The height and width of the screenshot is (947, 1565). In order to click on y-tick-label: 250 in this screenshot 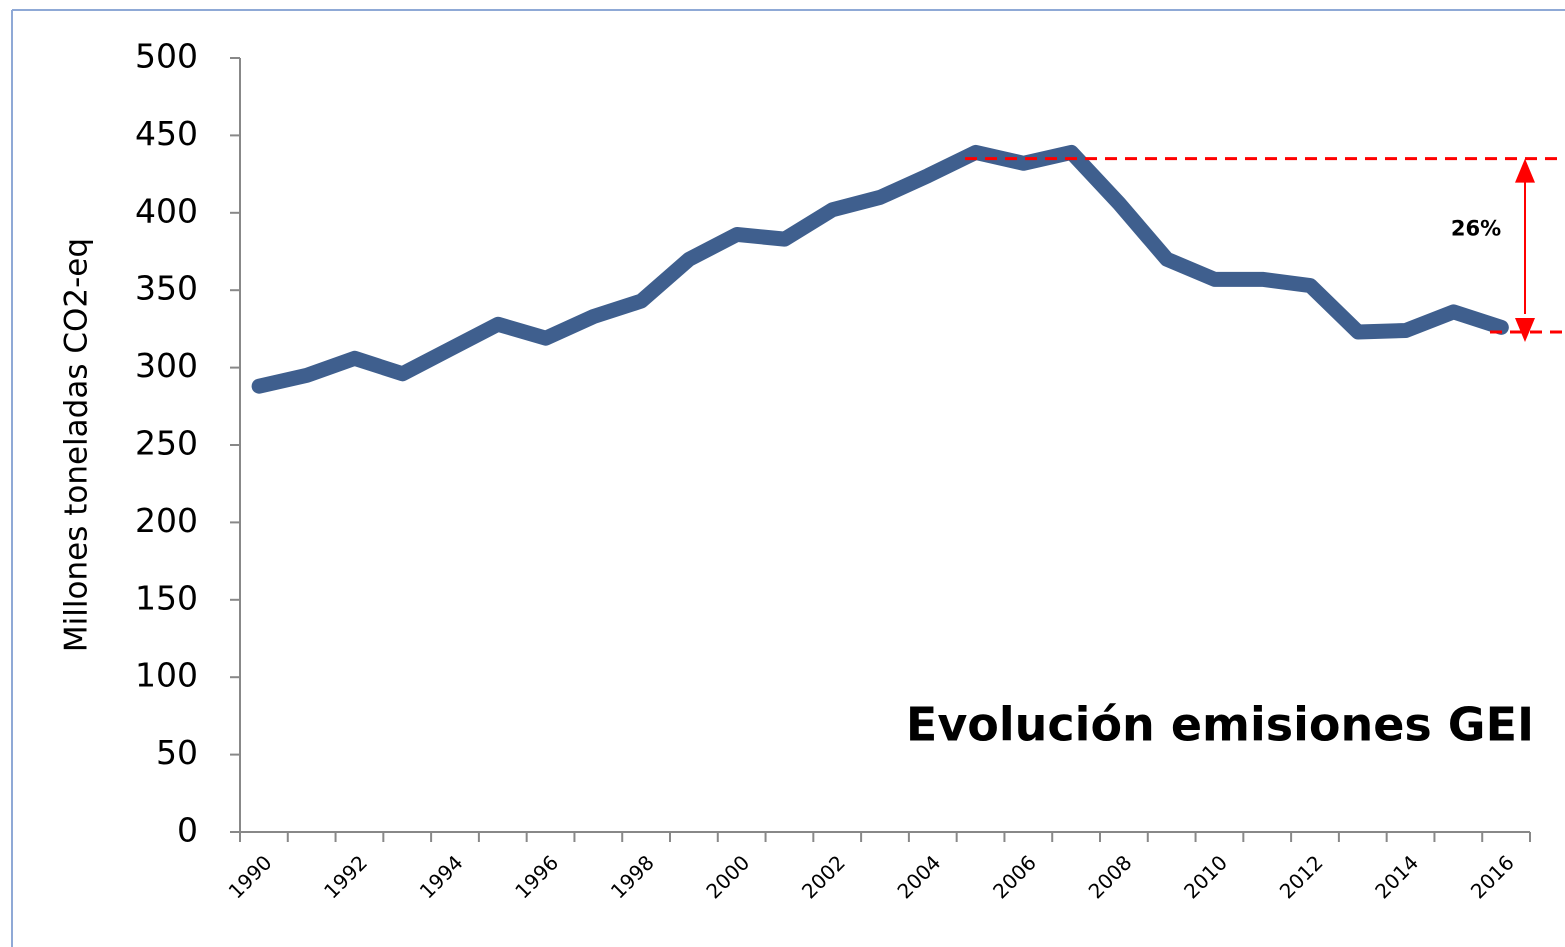, I will do `click(166, 443)`.